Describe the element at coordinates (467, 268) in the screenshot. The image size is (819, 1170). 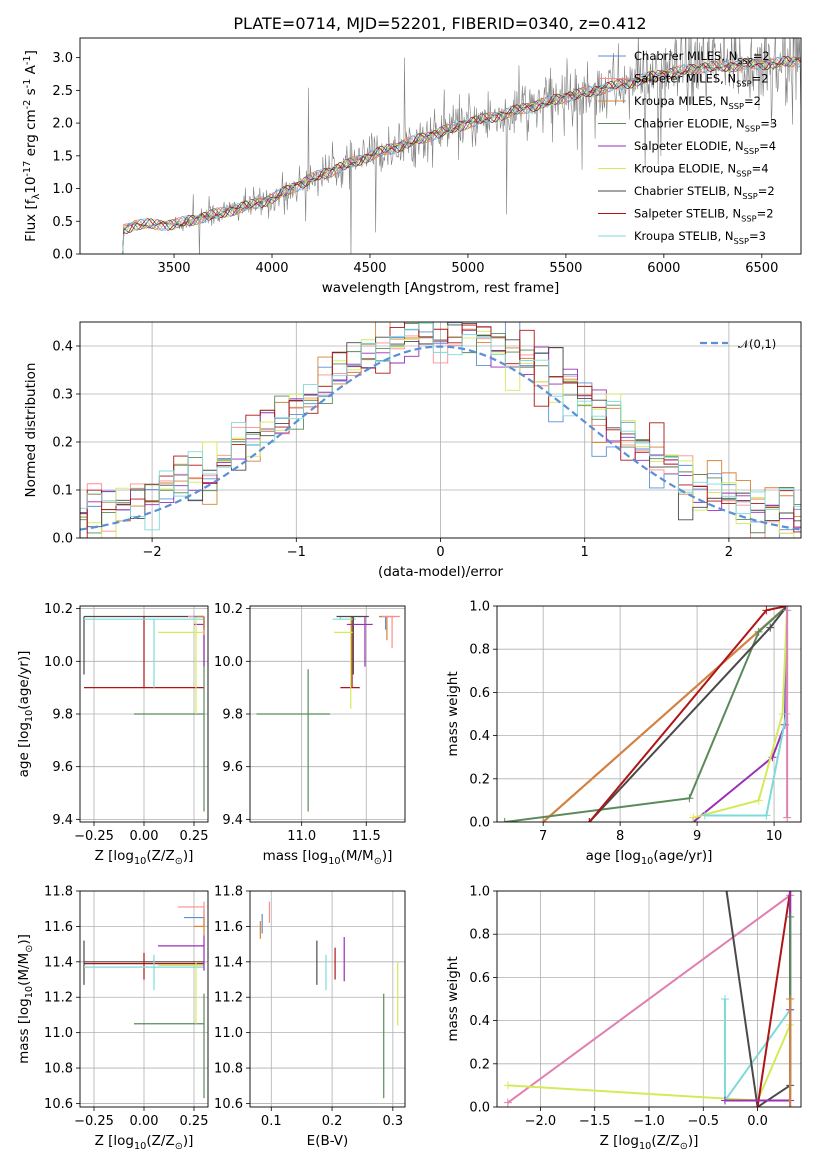
I see `x-tick-label: 5000` at that location.